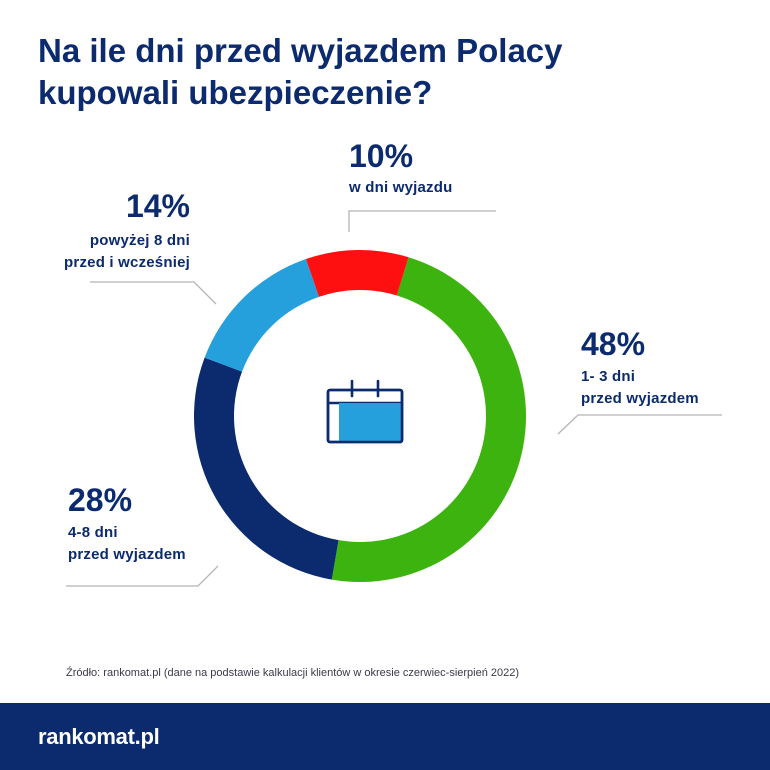 The width and height of the screenshot is (770, 770). I want to click on slice-label-14: 14% powyżej 8 dni przed i wcześniej, so click(110, 231).